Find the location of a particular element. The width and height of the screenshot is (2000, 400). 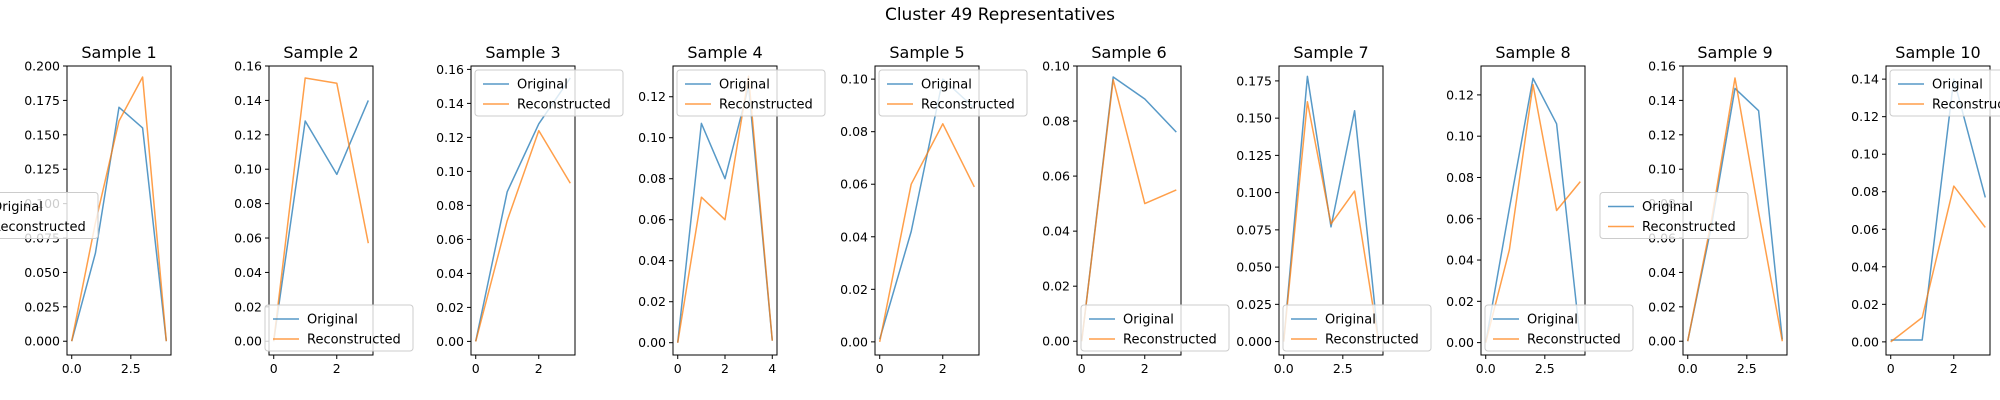

panel-title: Sample 3 is located at coordinates (522, 52).